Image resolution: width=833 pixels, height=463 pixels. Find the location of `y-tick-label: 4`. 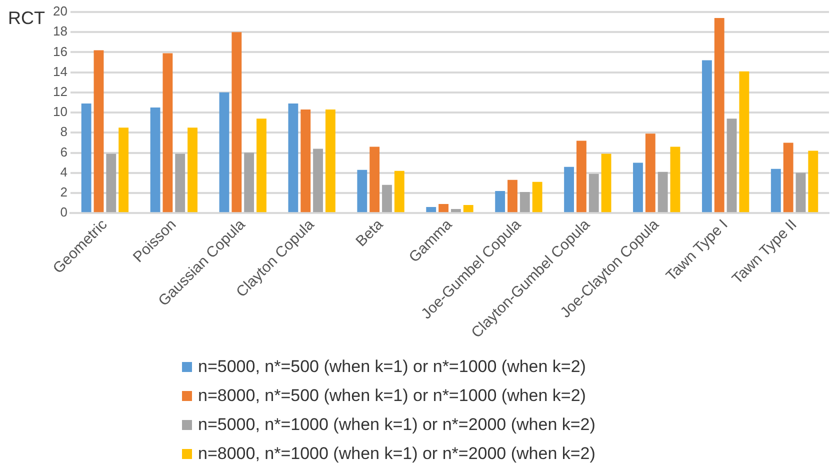

y-tick-label: 4 is located at coordinates (64, 172).